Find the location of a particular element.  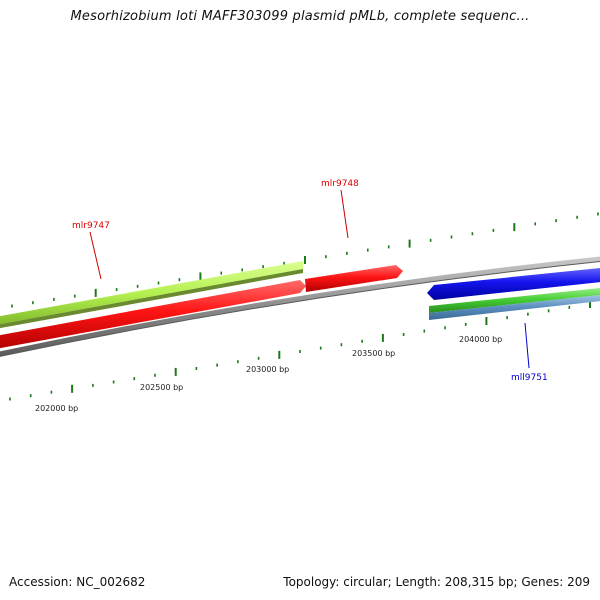

forward-gene-bar is located at coordinates (151, 293).